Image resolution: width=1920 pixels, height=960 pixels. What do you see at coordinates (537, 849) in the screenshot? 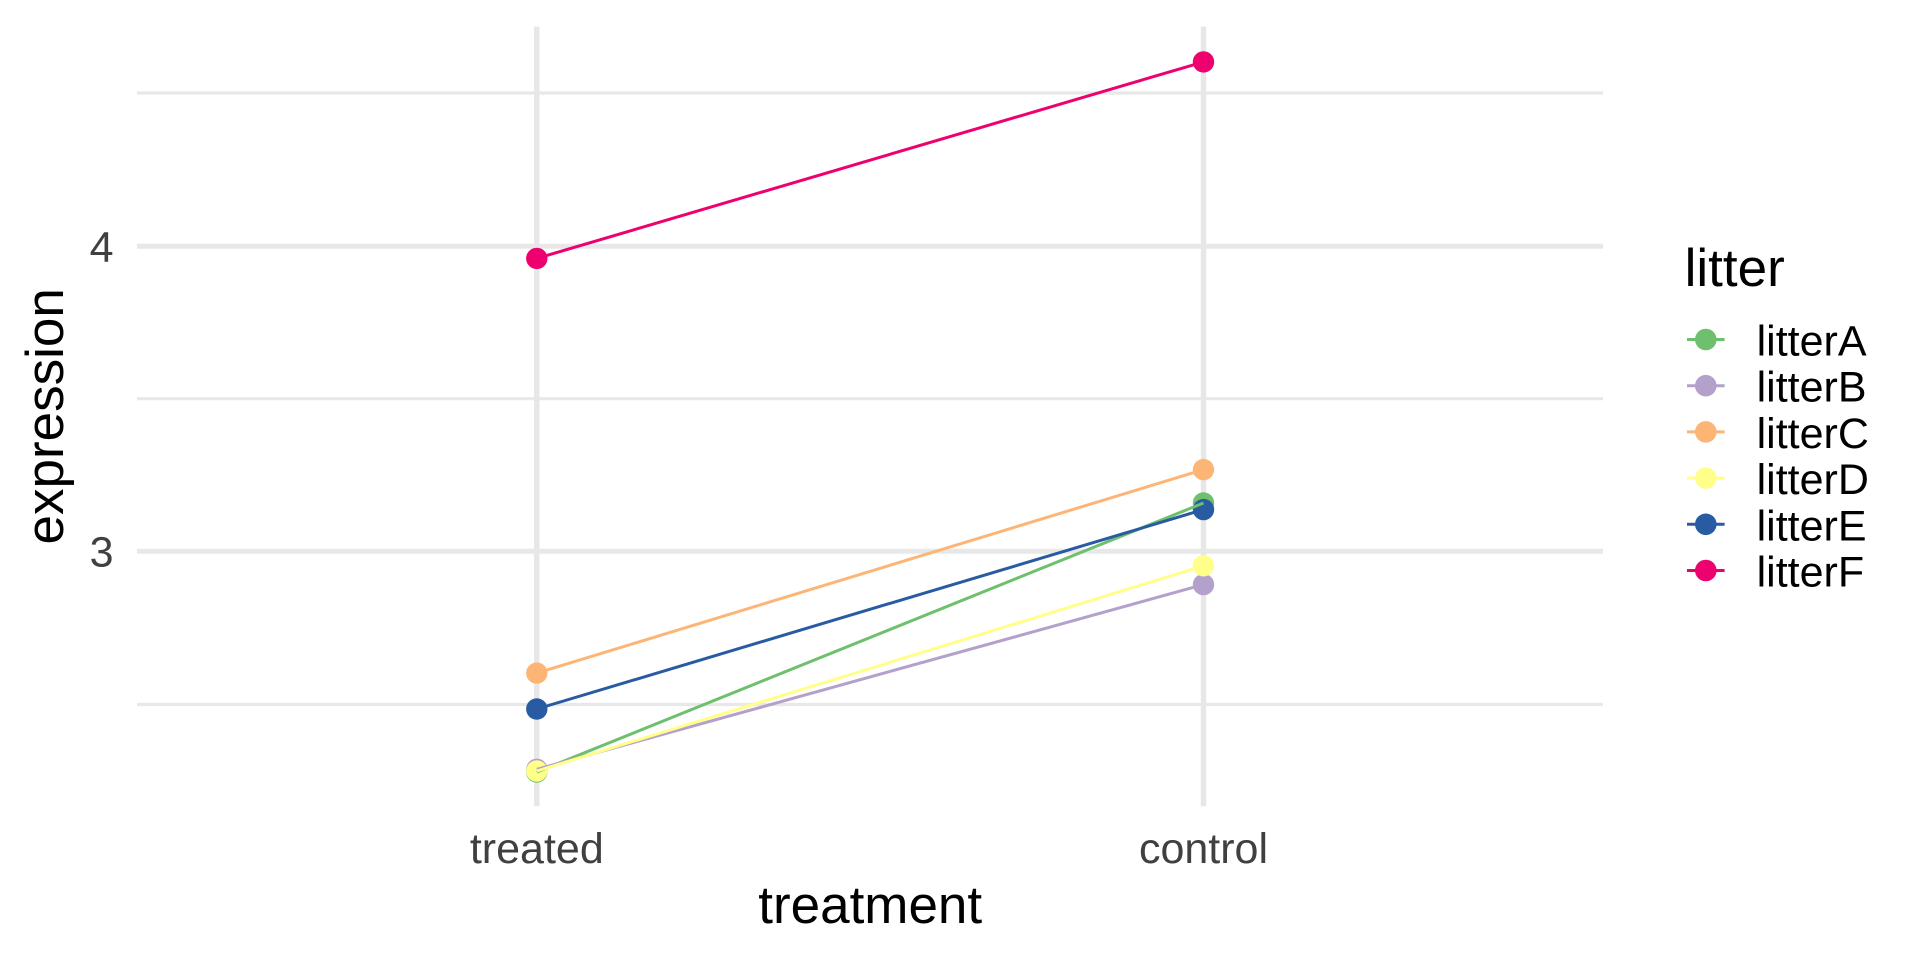
I see `svg-text: treated` at bounding box center [537, 849].